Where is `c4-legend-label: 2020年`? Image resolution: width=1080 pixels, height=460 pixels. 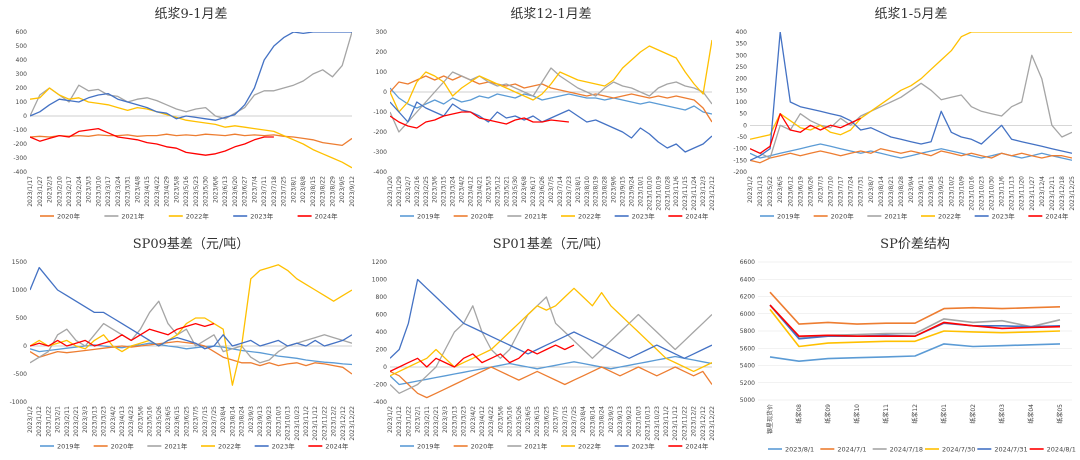 c4-legend-label: 2020年 is located at coordinates (123, 445).